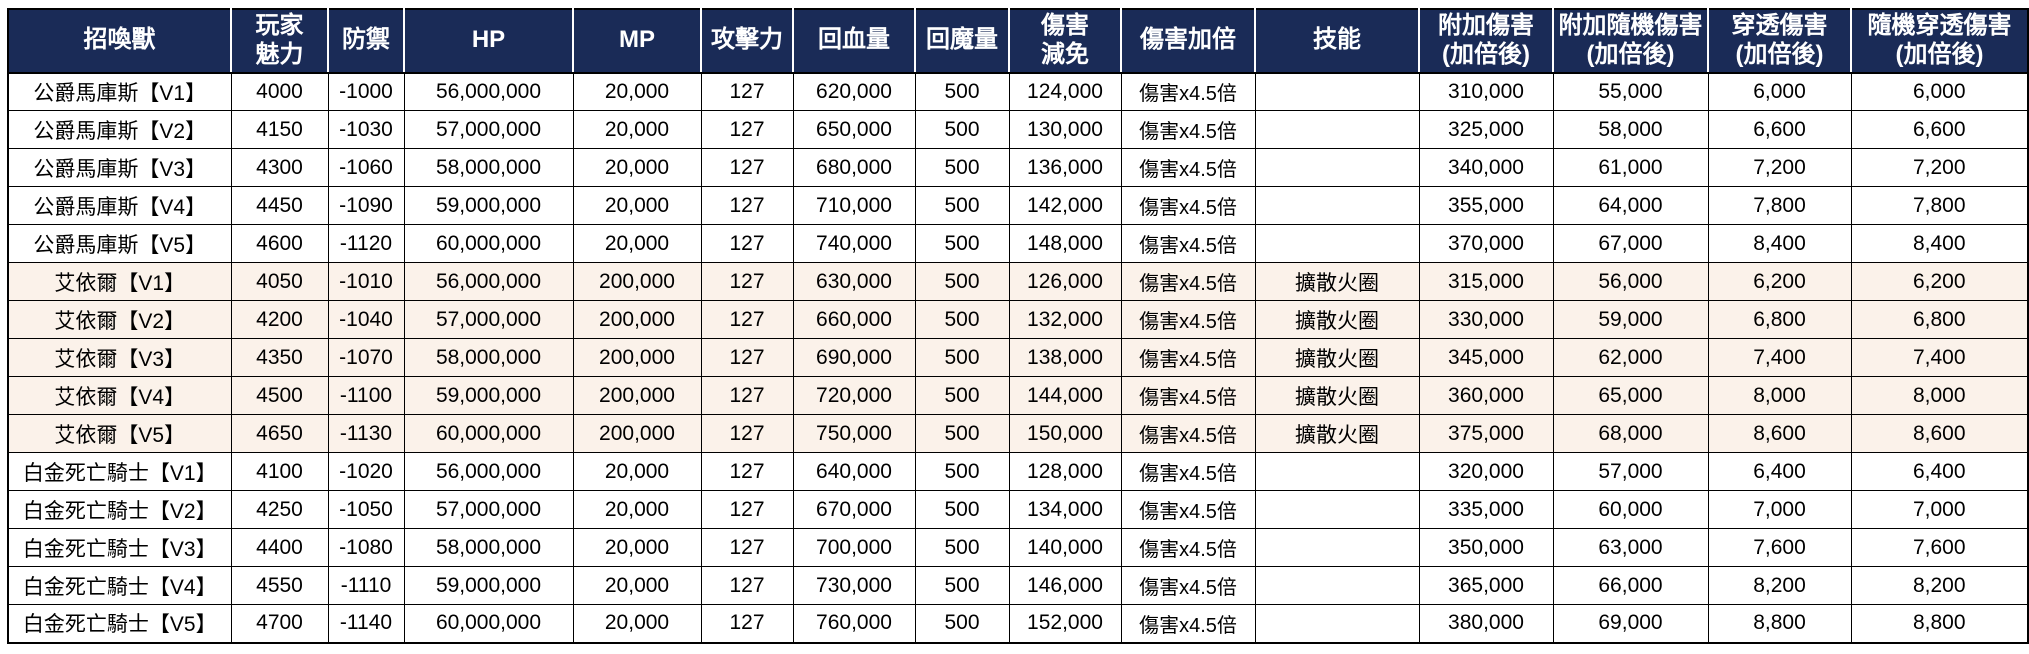  Describe the element at coordinates (1940, 41) in the screenshot. I see `column-header-random_pierce_damage: 隨機穿透傷害 (加倍後)` at that location.